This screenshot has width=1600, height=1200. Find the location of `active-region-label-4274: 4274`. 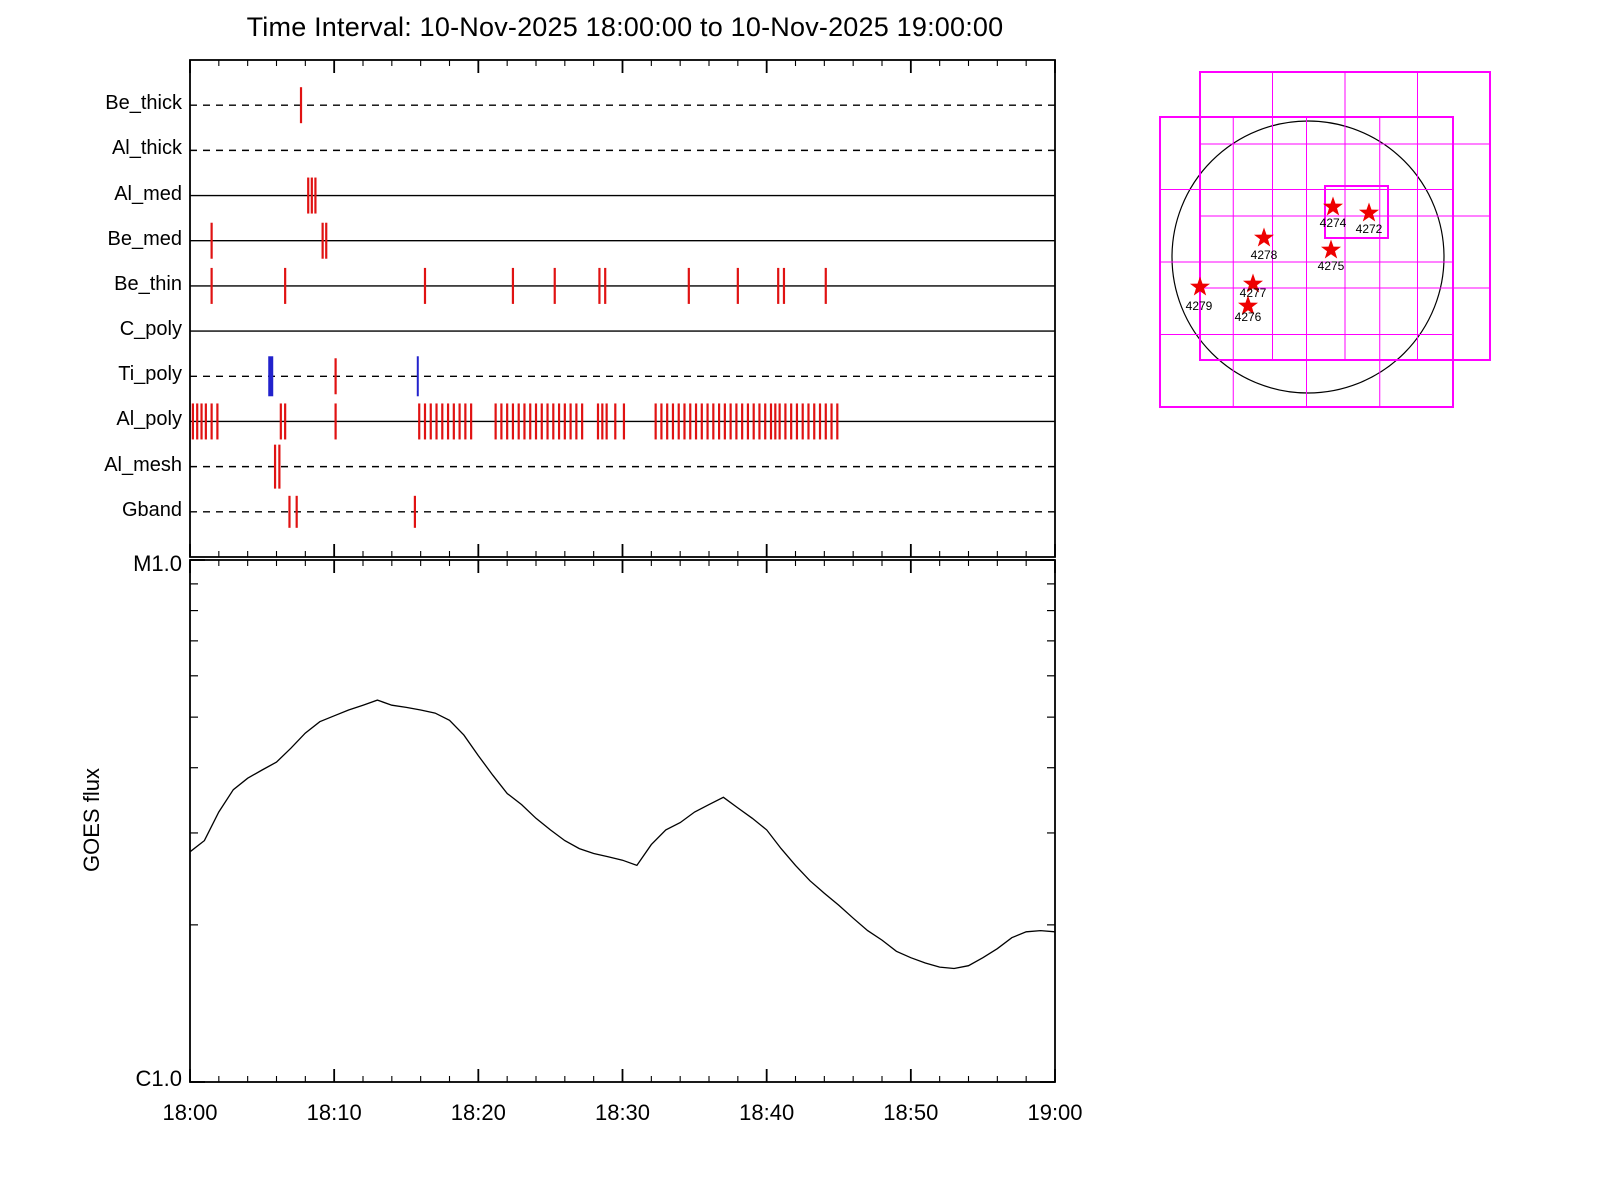

active-region-label-4274: 4274 is located at coordinates (1333, 223).